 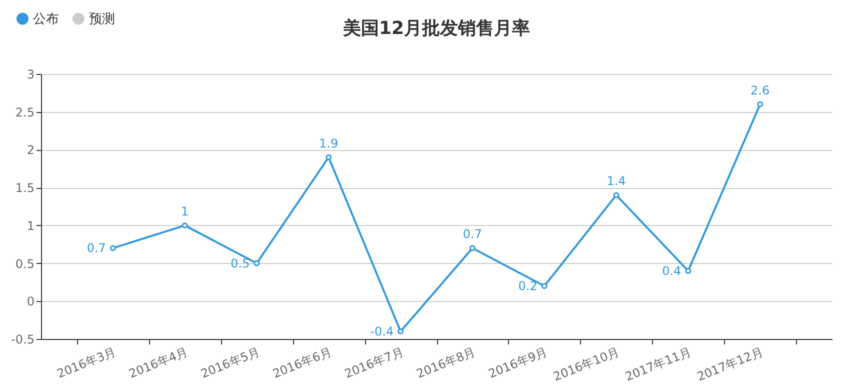 I want to click on x-tick-label: 2016年6月, so click(x=302, y=362).